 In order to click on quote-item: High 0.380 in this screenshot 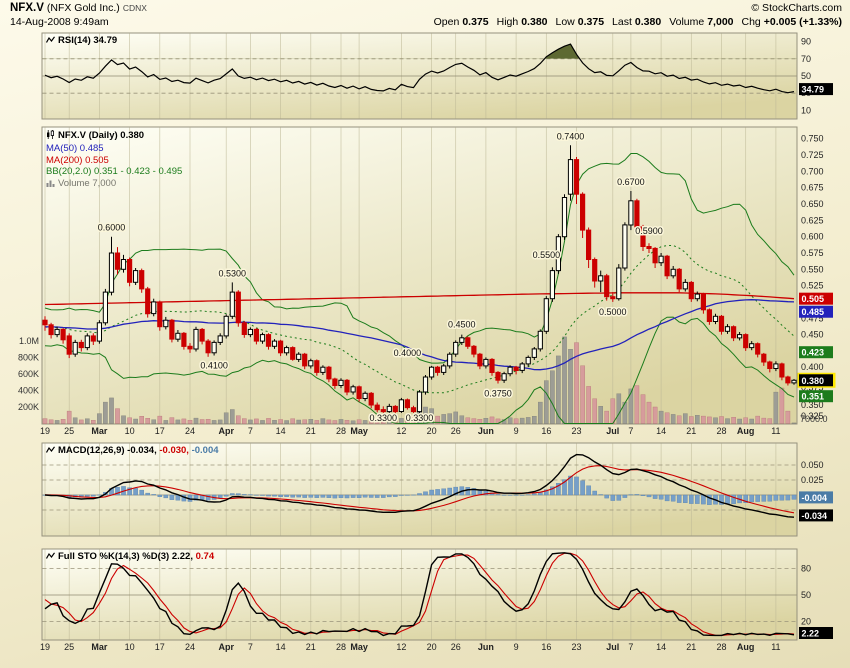, I will do `click(522, 22)`.